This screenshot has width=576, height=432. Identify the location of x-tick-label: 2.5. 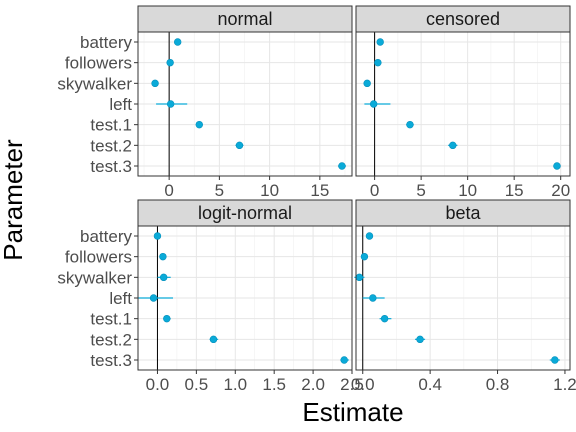
(352, 384).